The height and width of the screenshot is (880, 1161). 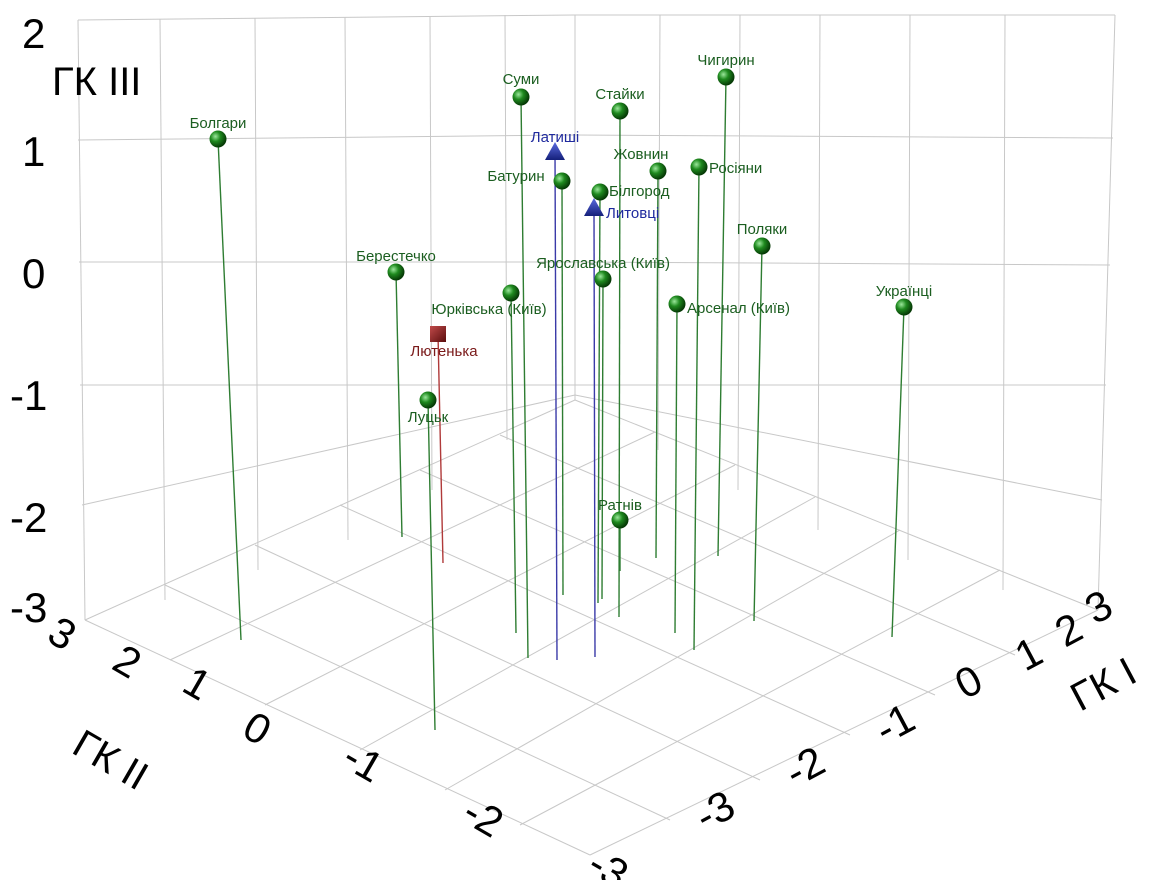 I want to click on point-label: Латиші, so click(x=555, y=137).